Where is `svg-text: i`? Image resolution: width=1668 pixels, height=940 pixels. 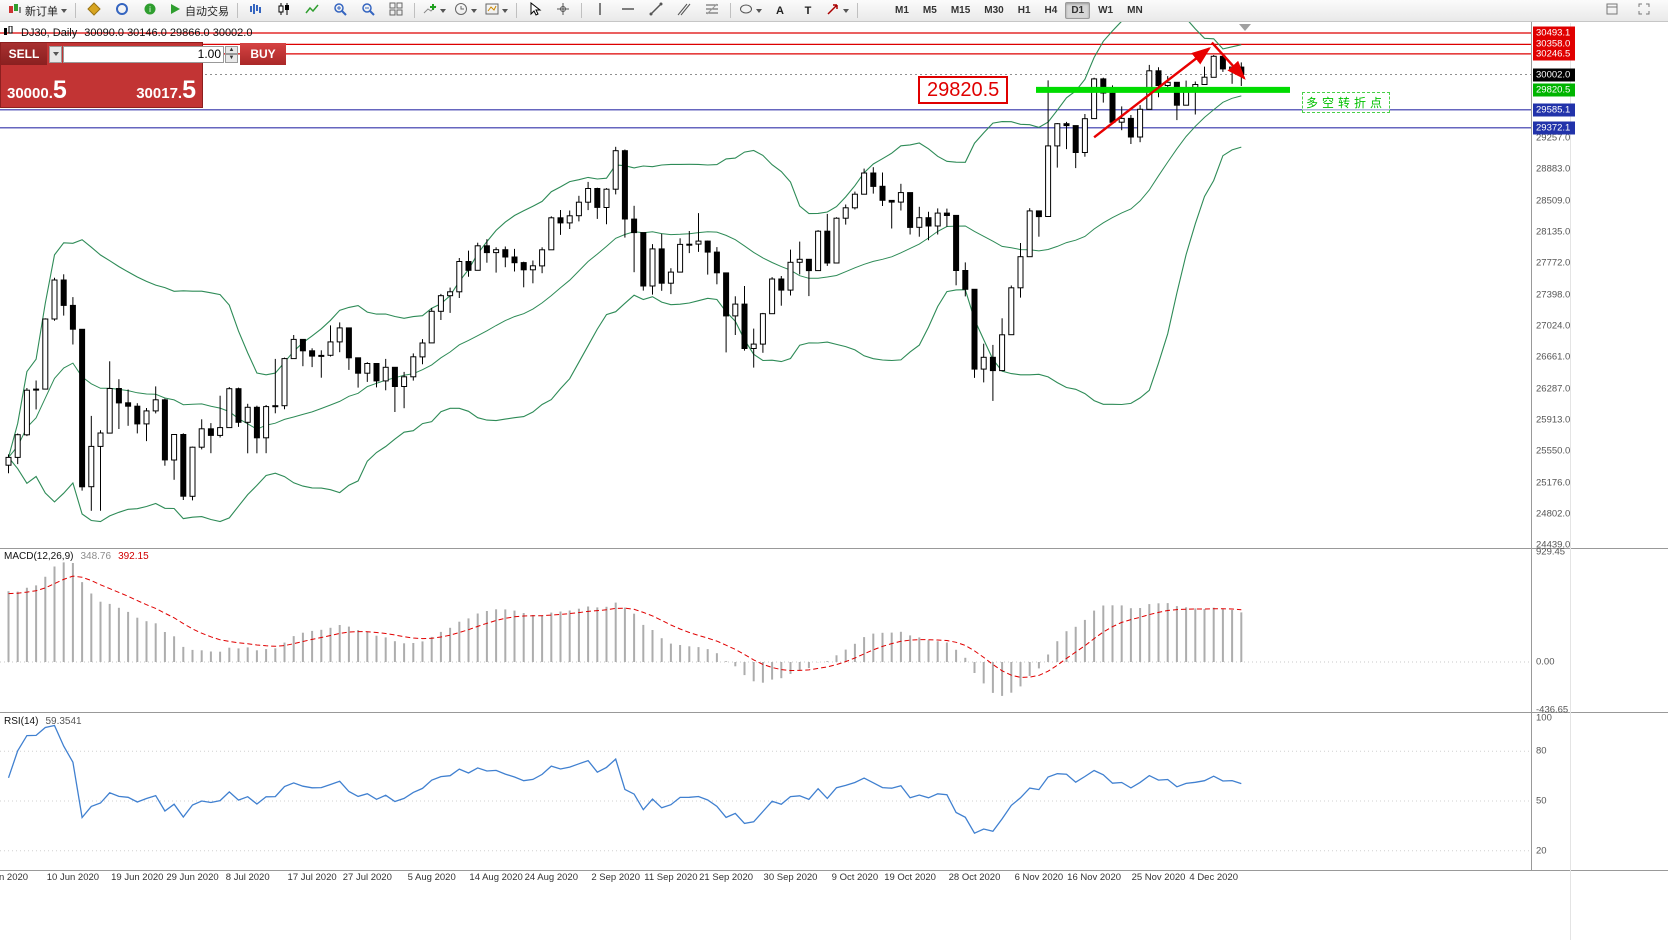 svg-text: i is located at coordinates (150, 9).